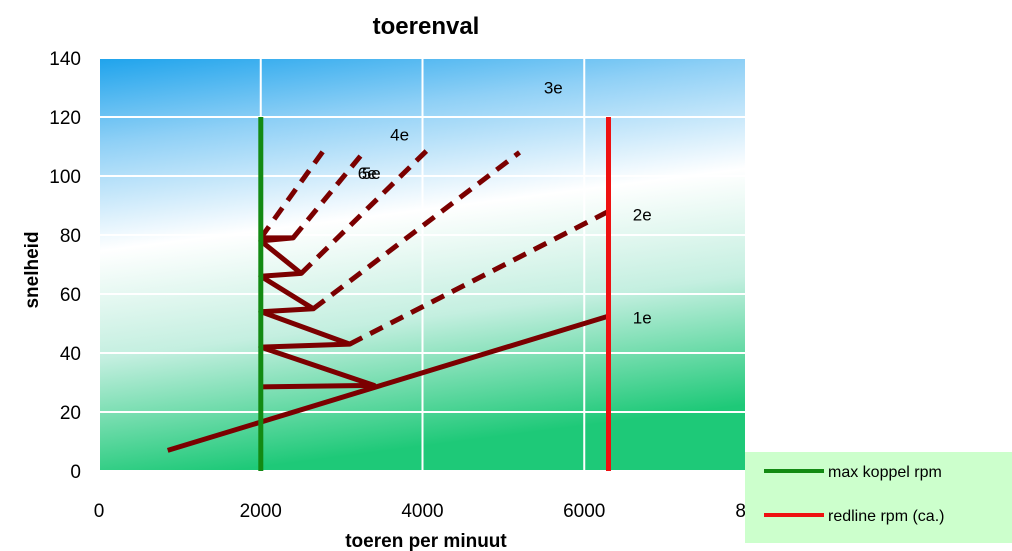 The height and width of the screenshot is (551, 1012). What do you see at coordinates (261, 511) in the screenshot?
I see `x-tick-label: 2000` at bounding box center [261, 511].